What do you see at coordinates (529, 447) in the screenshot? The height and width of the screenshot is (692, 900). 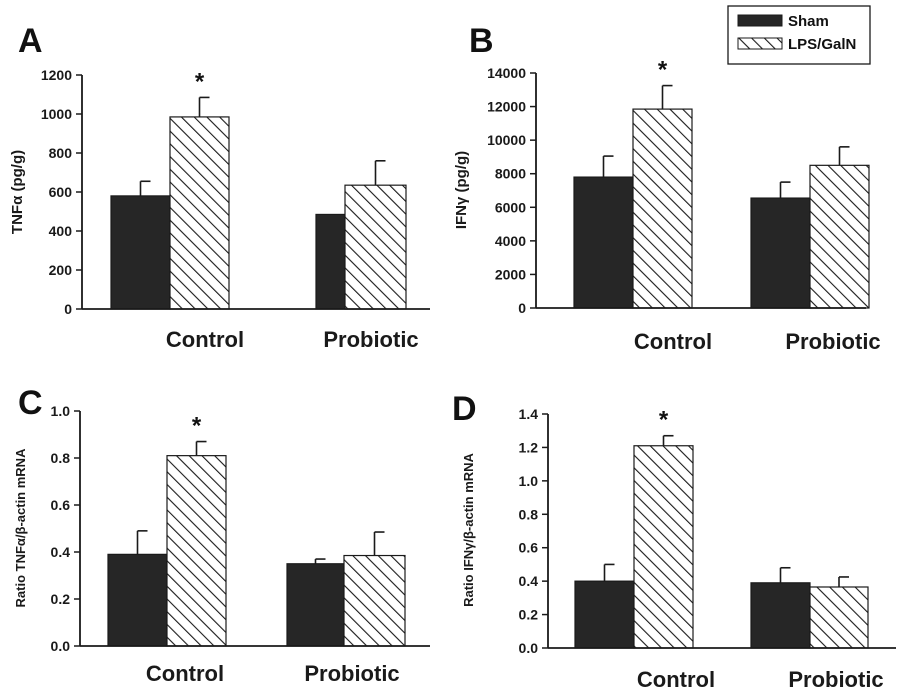 I see `y-tick-label: 1.2` at bounding box center [529, 447].